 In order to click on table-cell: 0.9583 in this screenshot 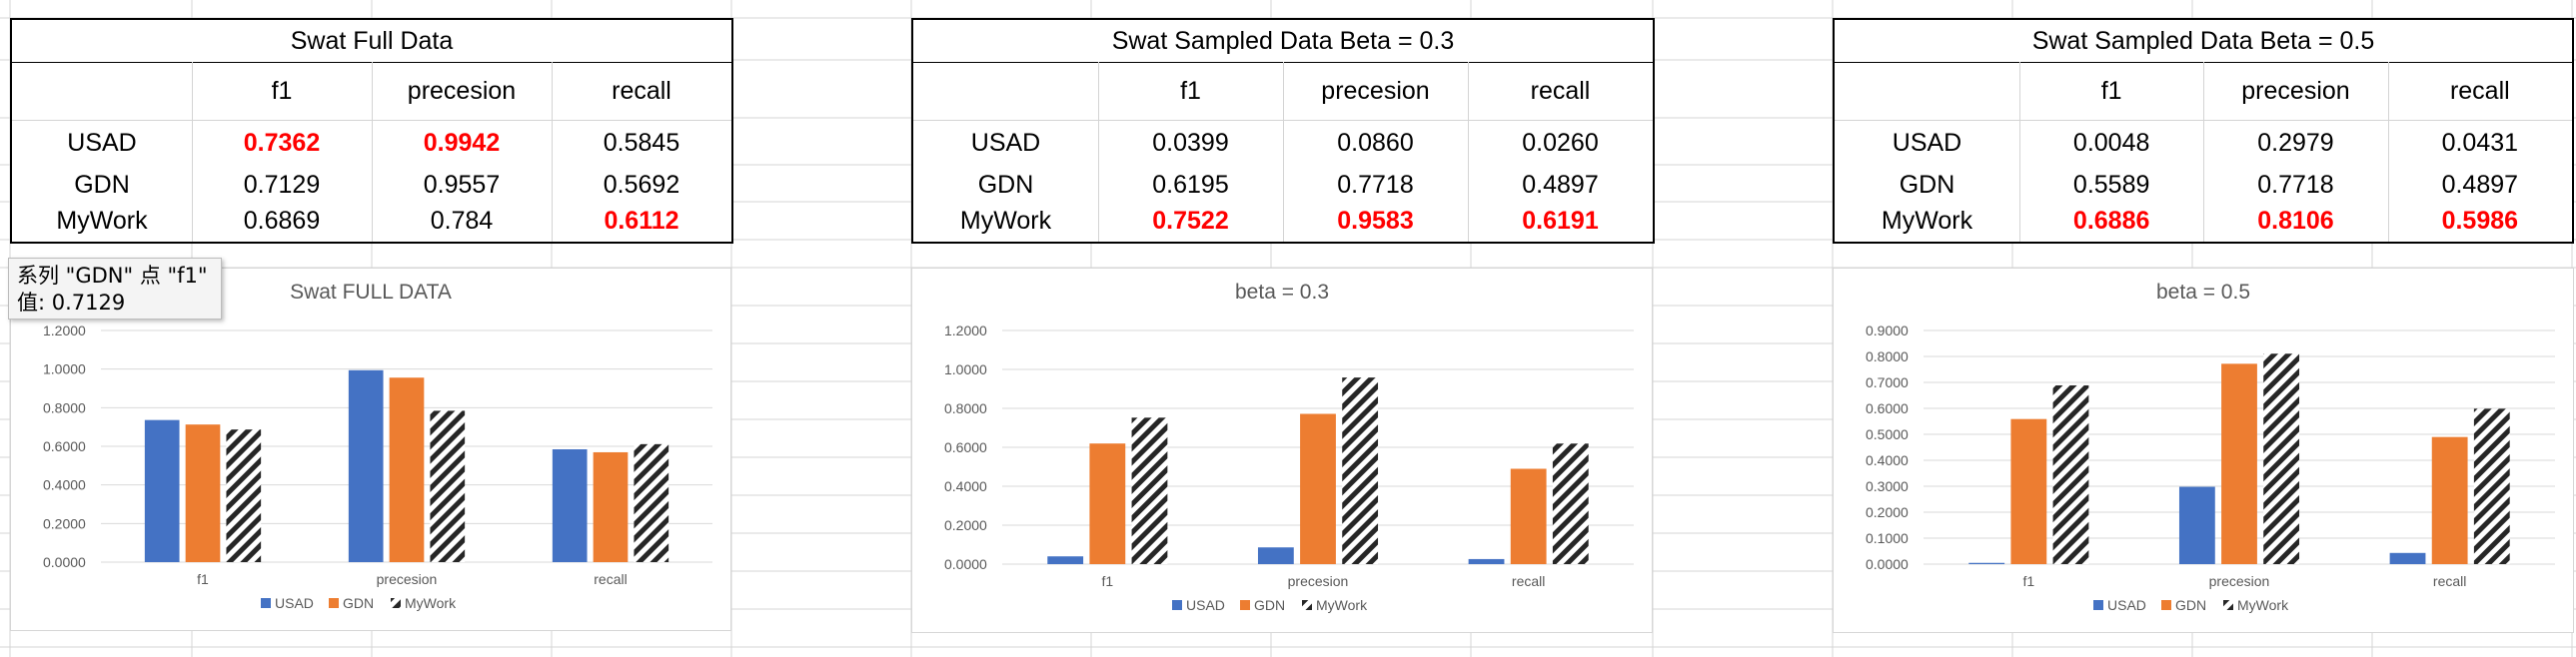, I will do `click(1375, 221)`.